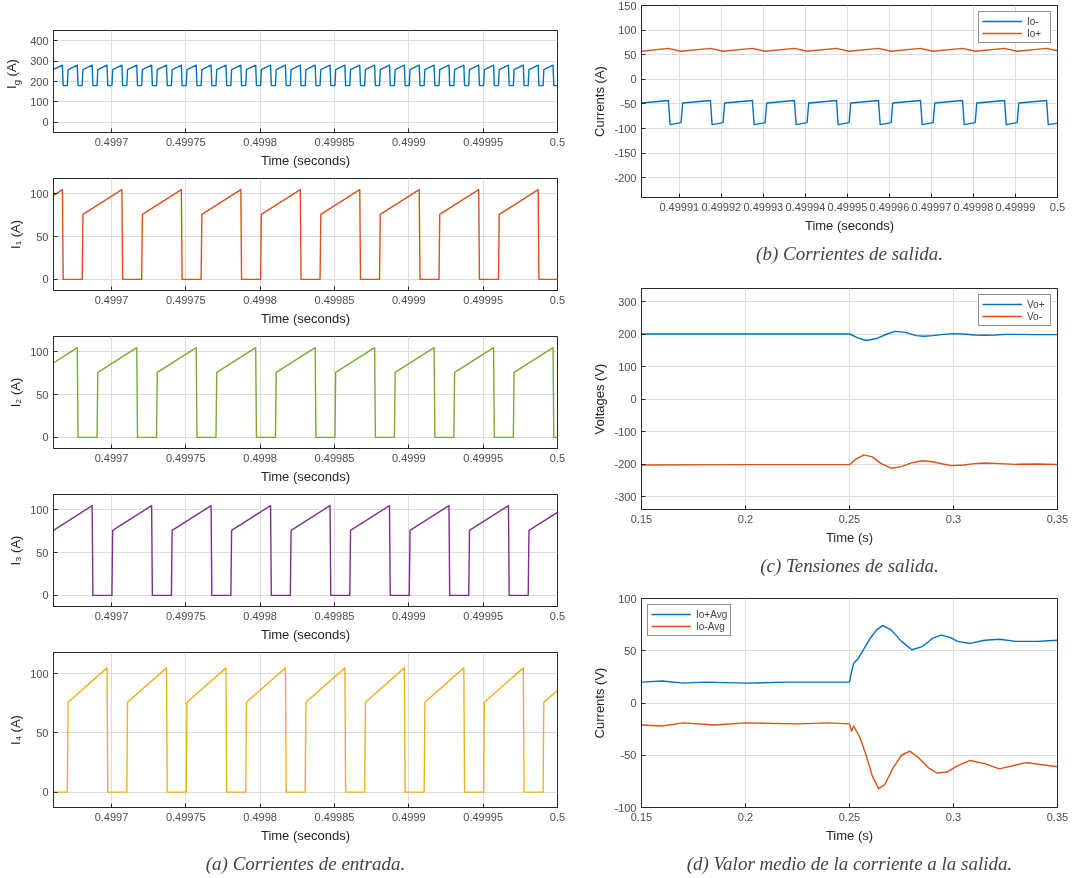  Describe the element at coordinates (805, 206) in the screenshot. I see `x-tick-label: 0.49994` at that location.